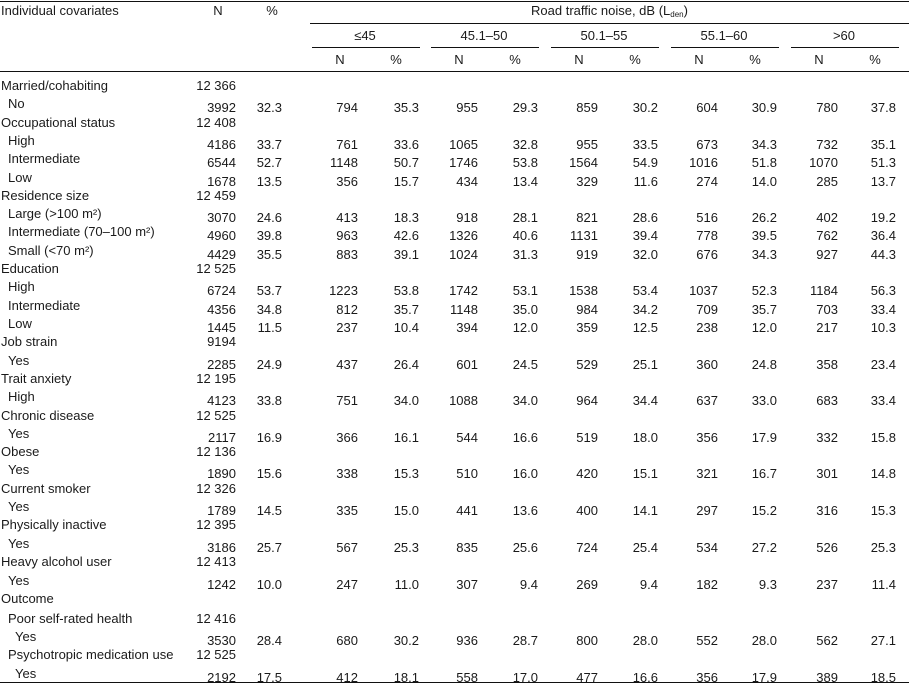 The width and height of the screenshot is (909, 685). What do you see at coordinates (525, 327) in the screenshot?
I see `band-pct-cell: 12.0` at bounding box center [525, 327].